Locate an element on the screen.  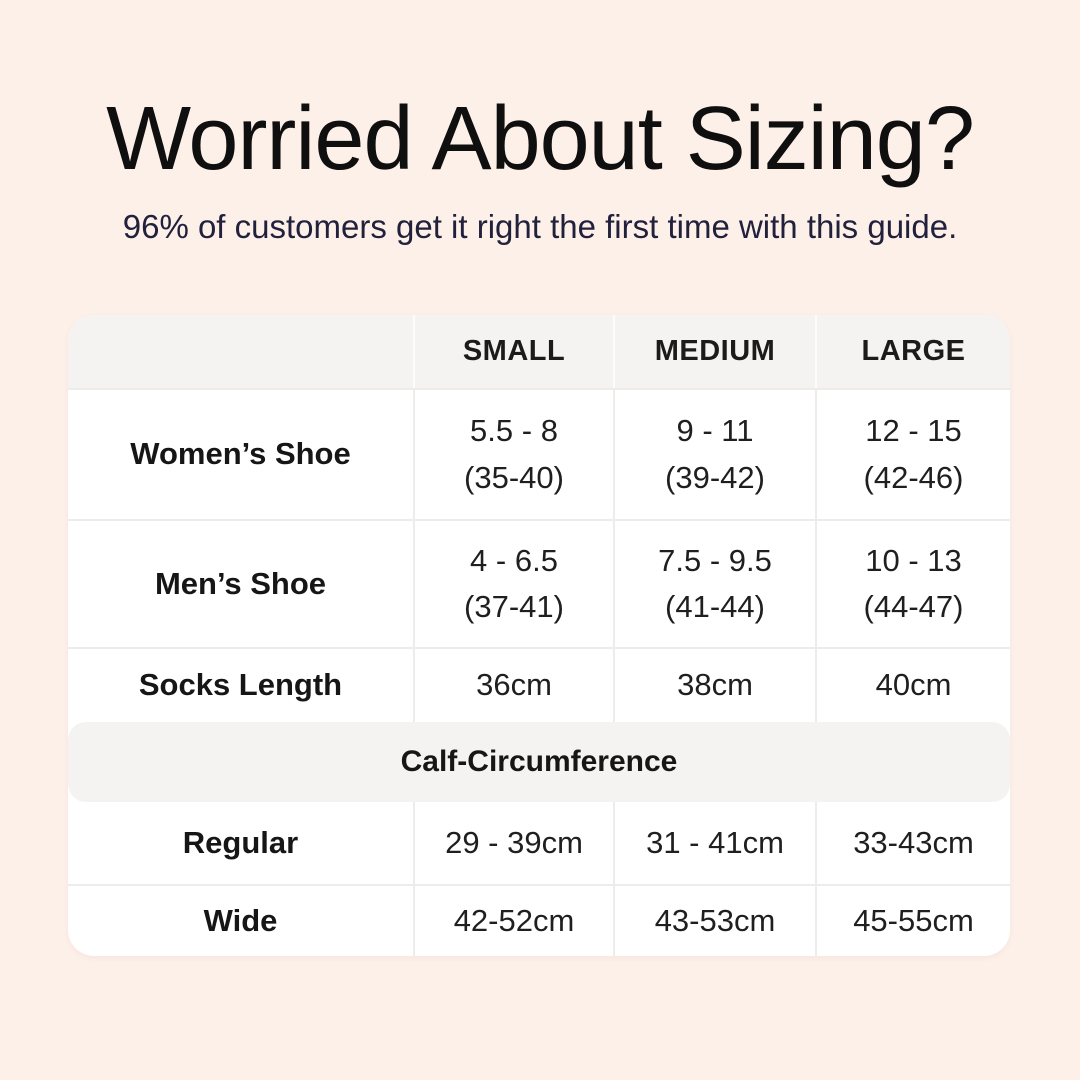
cell-line-circumference: 45-55cm is located at coordinates (913, 920).